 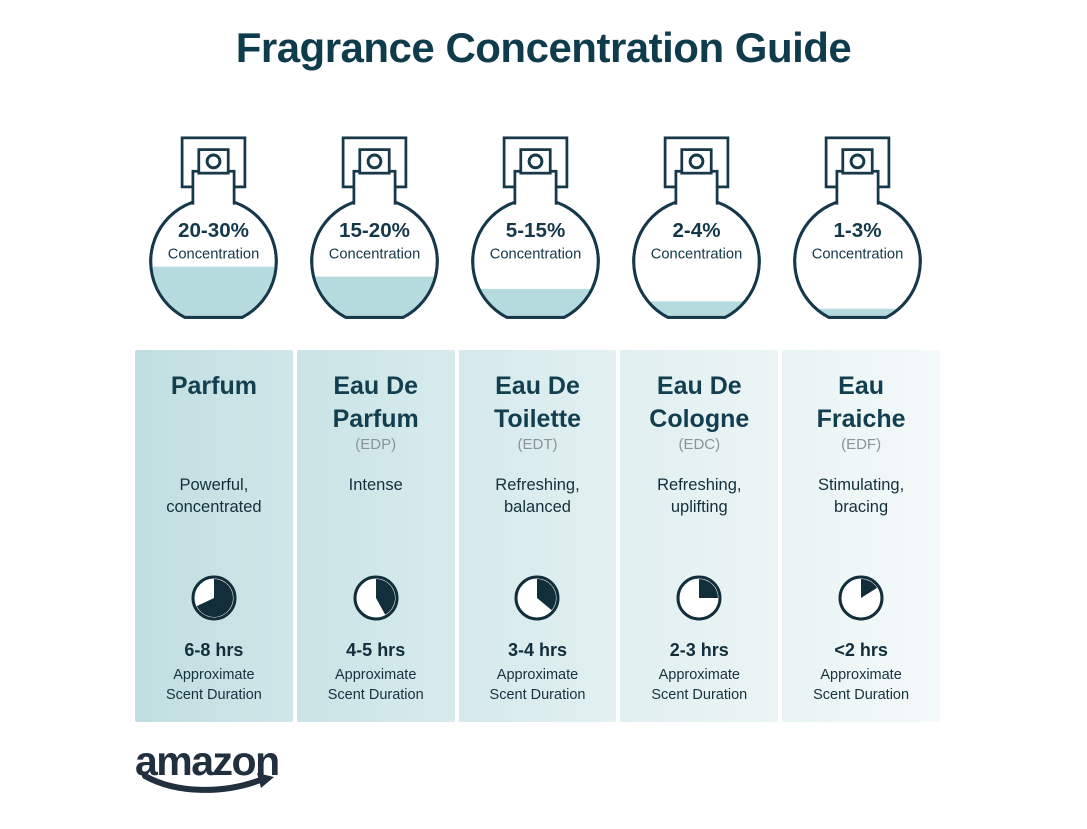 I want to click on scent-duration-value: 6-8 hrs, so click(x=214, y=650).